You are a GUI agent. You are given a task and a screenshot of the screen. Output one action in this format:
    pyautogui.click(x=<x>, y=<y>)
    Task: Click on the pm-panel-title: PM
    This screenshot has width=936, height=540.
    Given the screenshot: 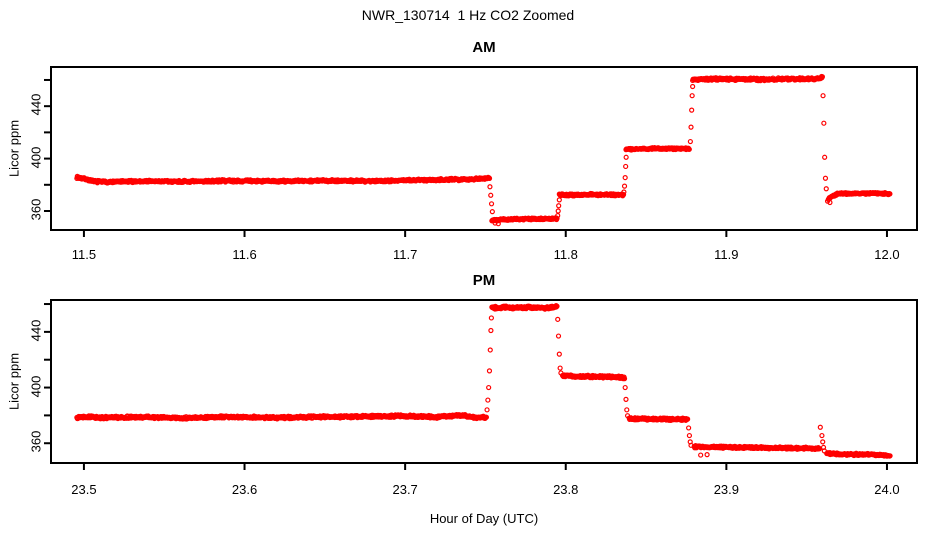 What is the action you would take?
    pyautogui.click(x=484, y=280)
    